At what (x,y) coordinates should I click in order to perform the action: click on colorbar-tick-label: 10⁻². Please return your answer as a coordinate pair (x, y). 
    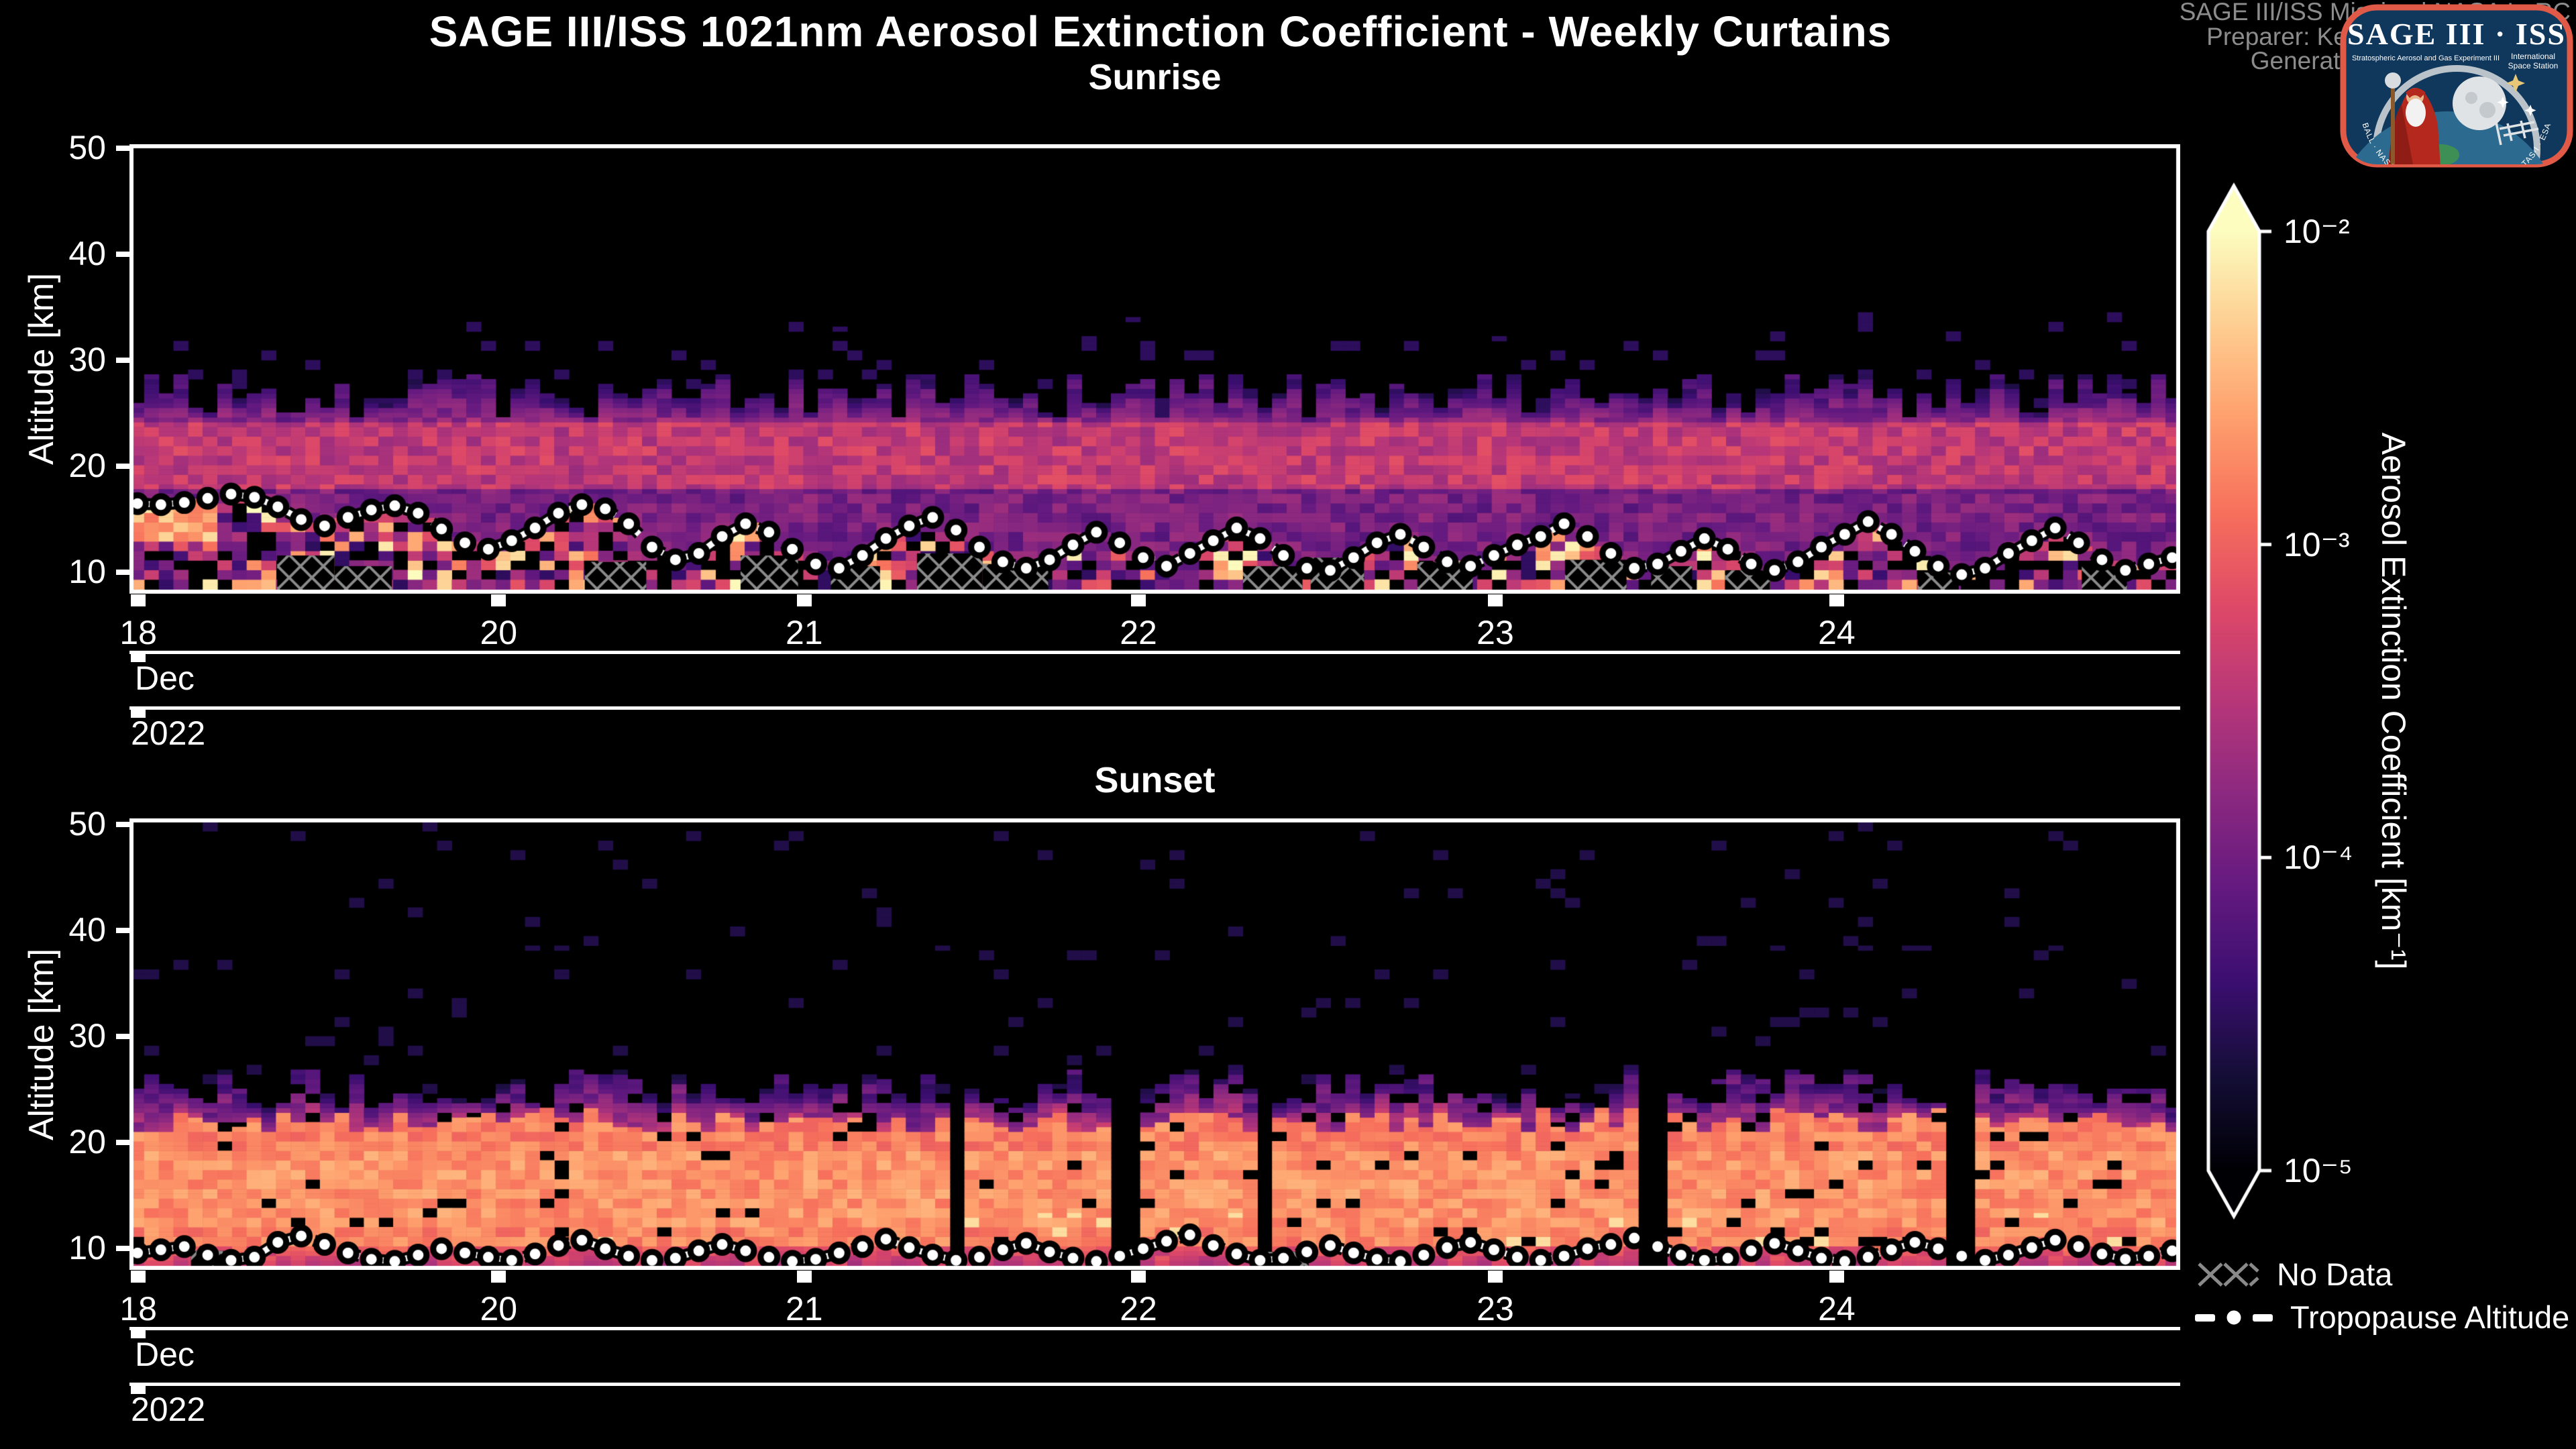
    Looking at the image, I should click on (2317, 231).